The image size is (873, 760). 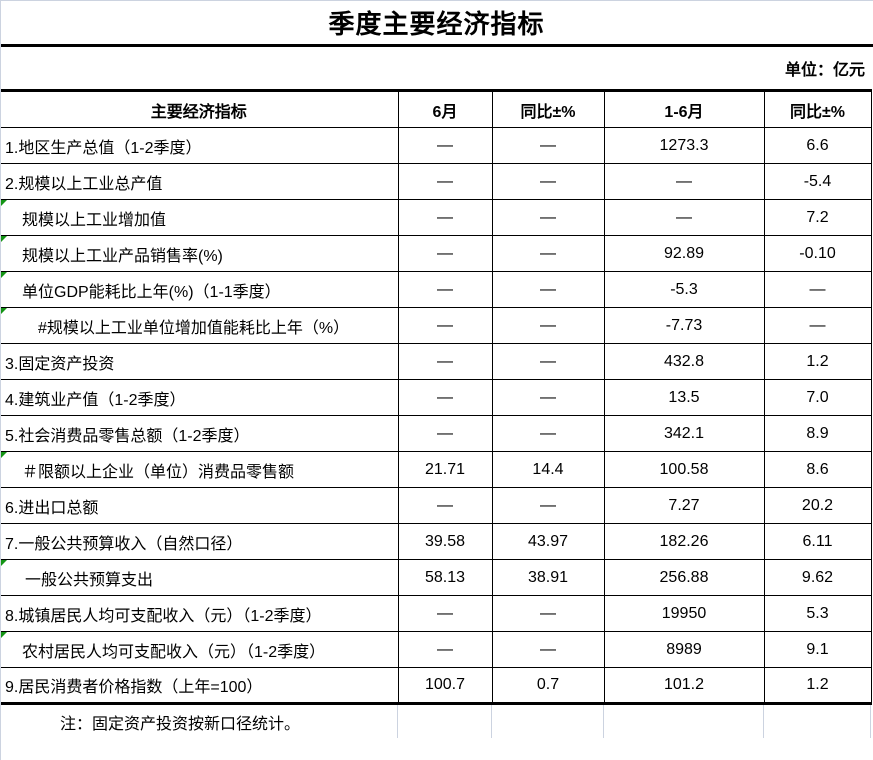 I want to click on value-cell: 182.26, so click(x=684, y=541).